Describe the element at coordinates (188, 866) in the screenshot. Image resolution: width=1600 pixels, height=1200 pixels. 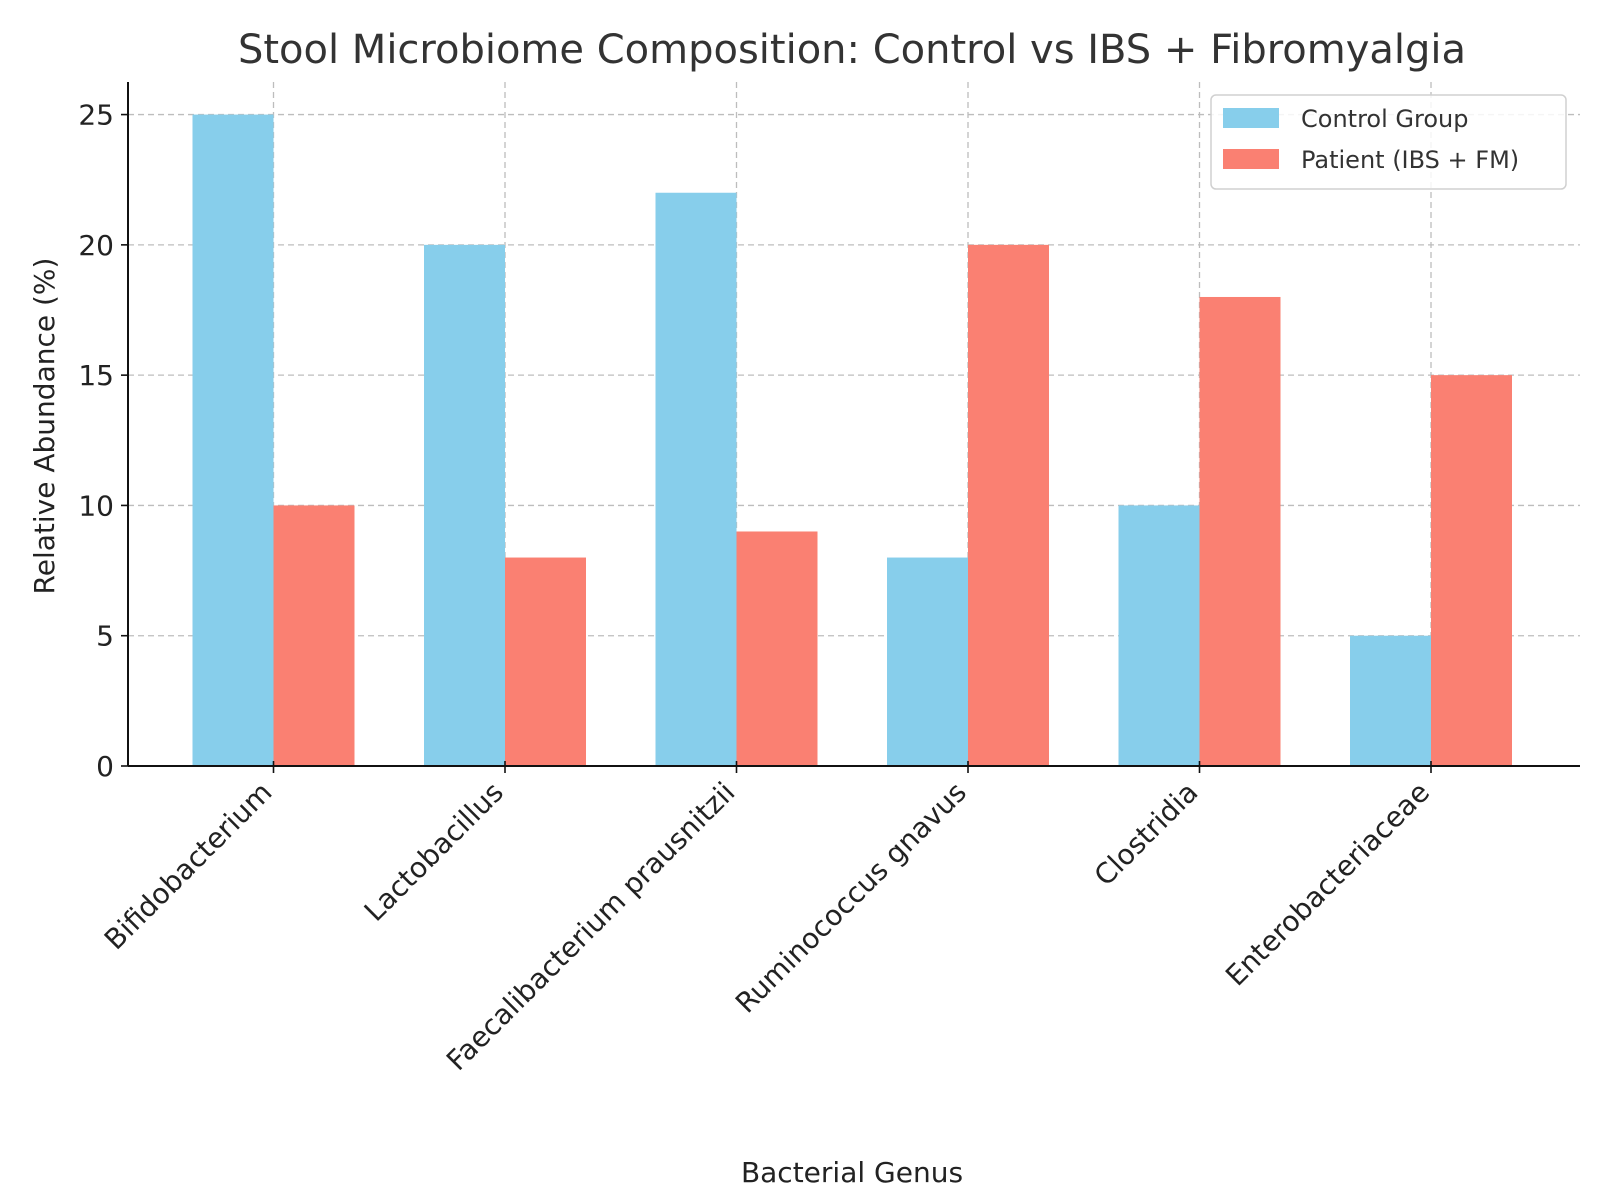
I see `x-tick-label-0: Bifidobacterium` at that location.